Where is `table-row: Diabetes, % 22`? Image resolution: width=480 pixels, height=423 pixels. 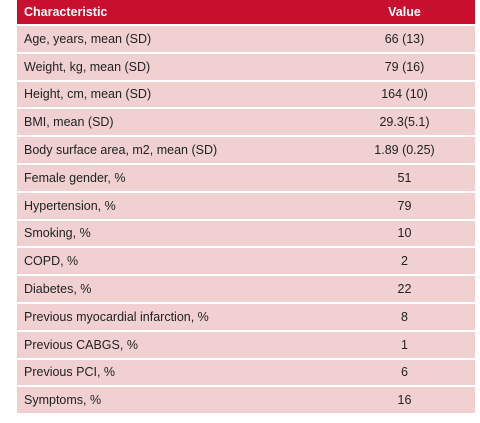 table-row: Diabetes, % 22 is located at coordinates (246, 288).